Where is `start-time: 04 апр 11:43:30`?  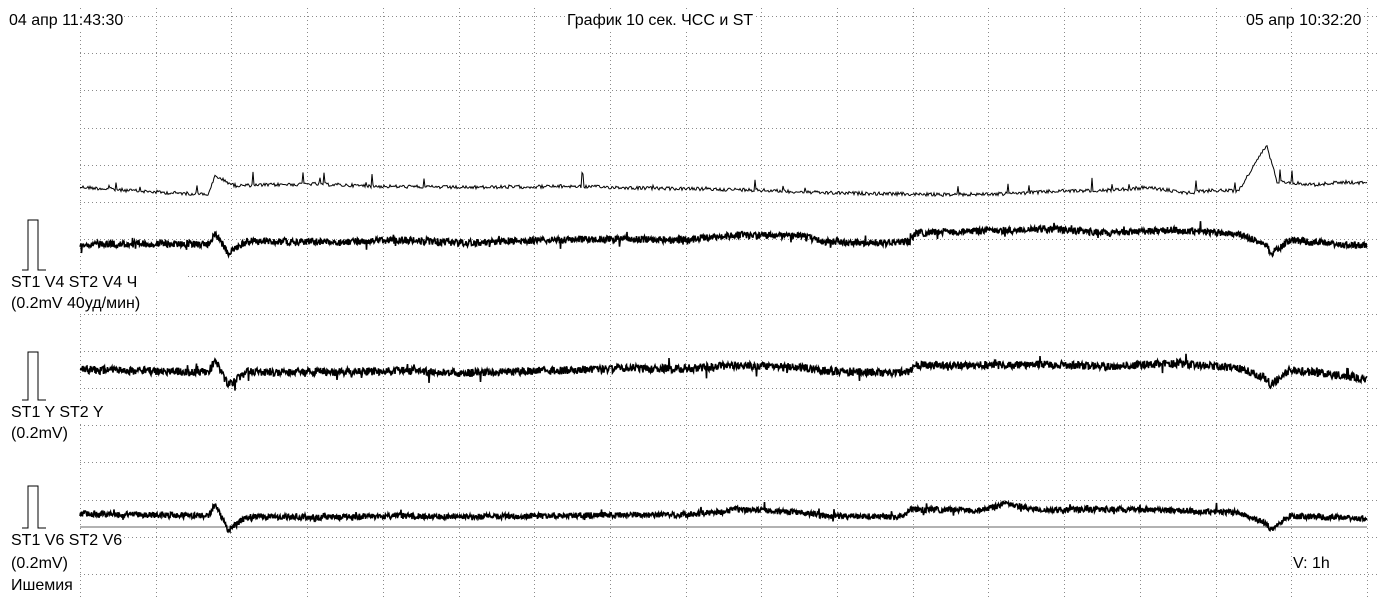 start-time: 04 апр 11:43:30 is located at coordinates (66, 21).